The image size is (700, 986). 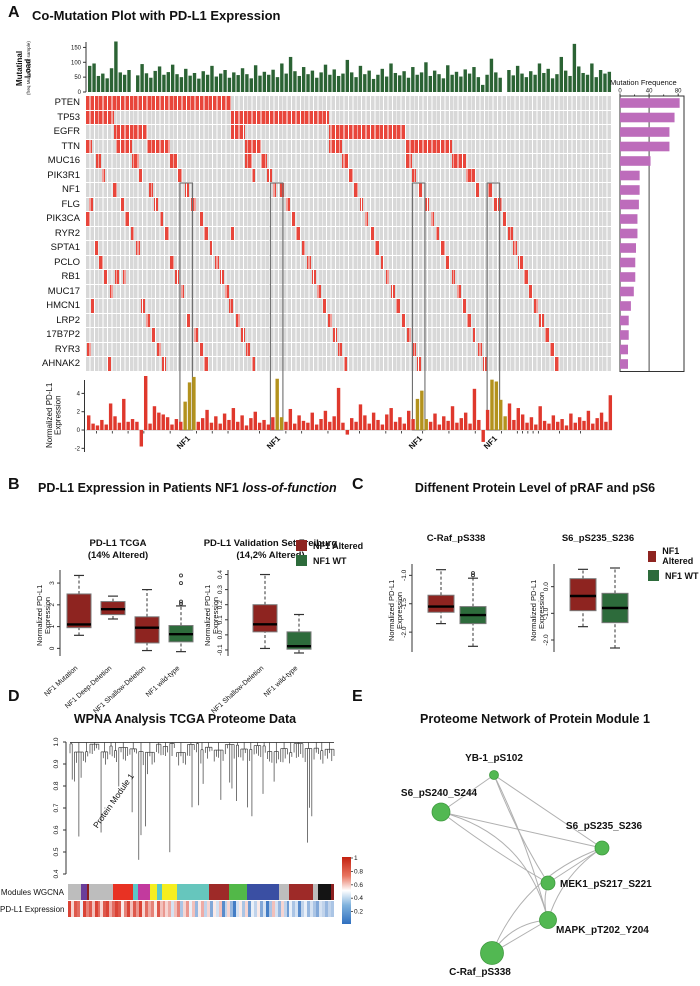 I want to click on panel-a-title: Co-Mutation Plot with PD-L1 Expression, so click(x=156, y=15).